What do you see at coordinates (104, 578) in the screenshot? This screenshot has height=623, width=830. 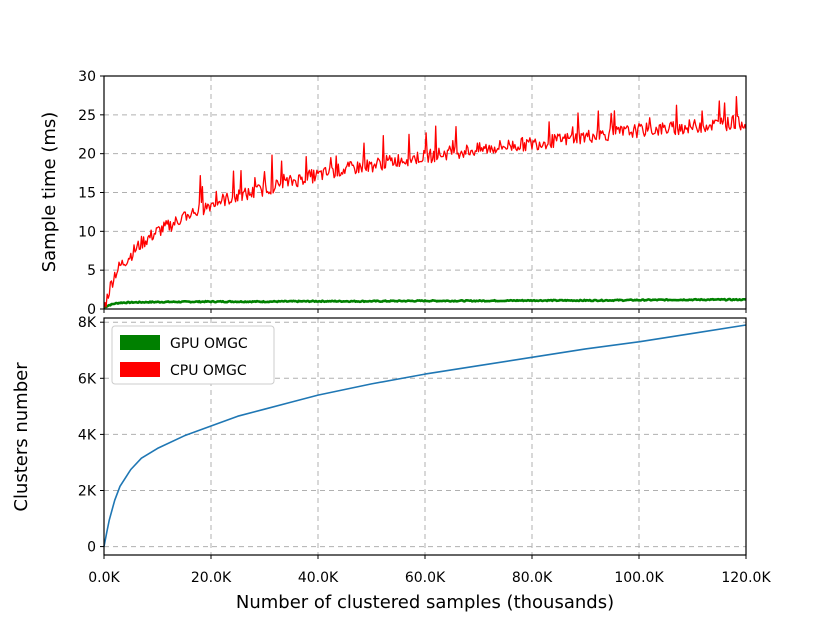 I see `x-tick-label: 0.0K` at bounding box center [104, 578].